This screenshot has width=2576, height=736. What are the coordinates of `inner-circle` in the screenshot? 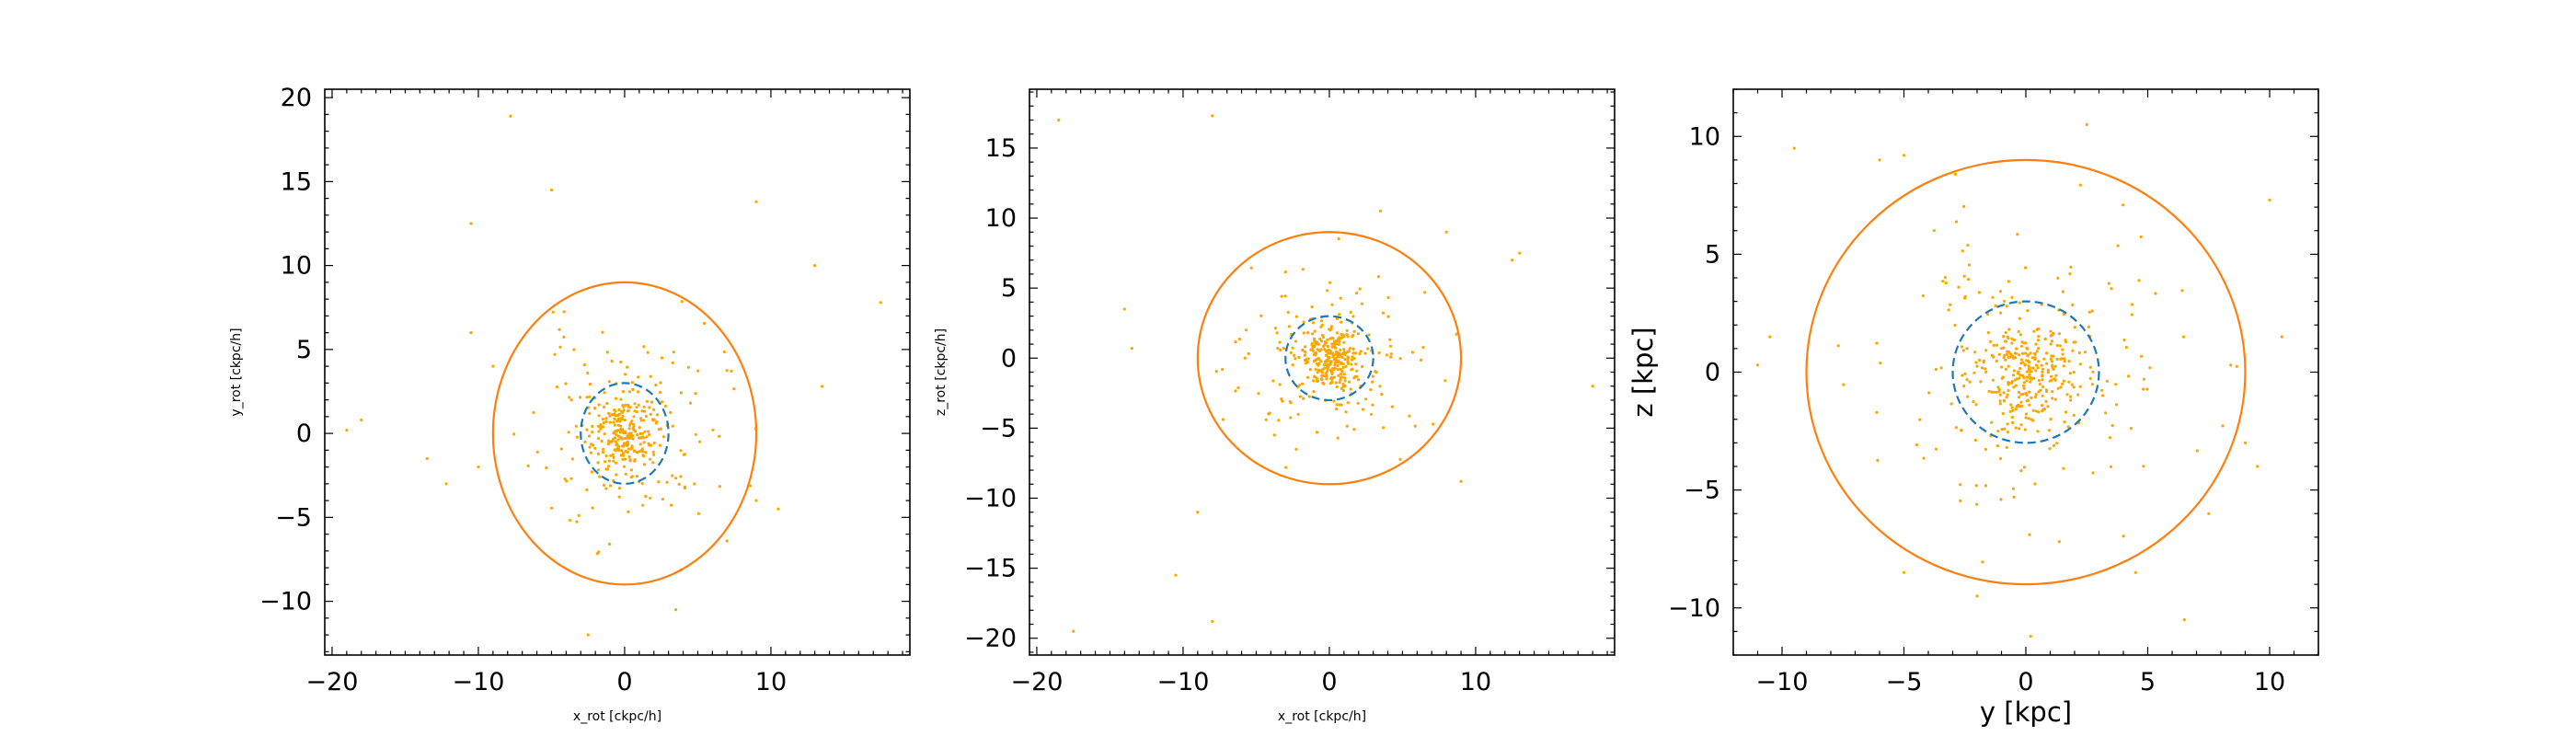 It's located at (625, 433).